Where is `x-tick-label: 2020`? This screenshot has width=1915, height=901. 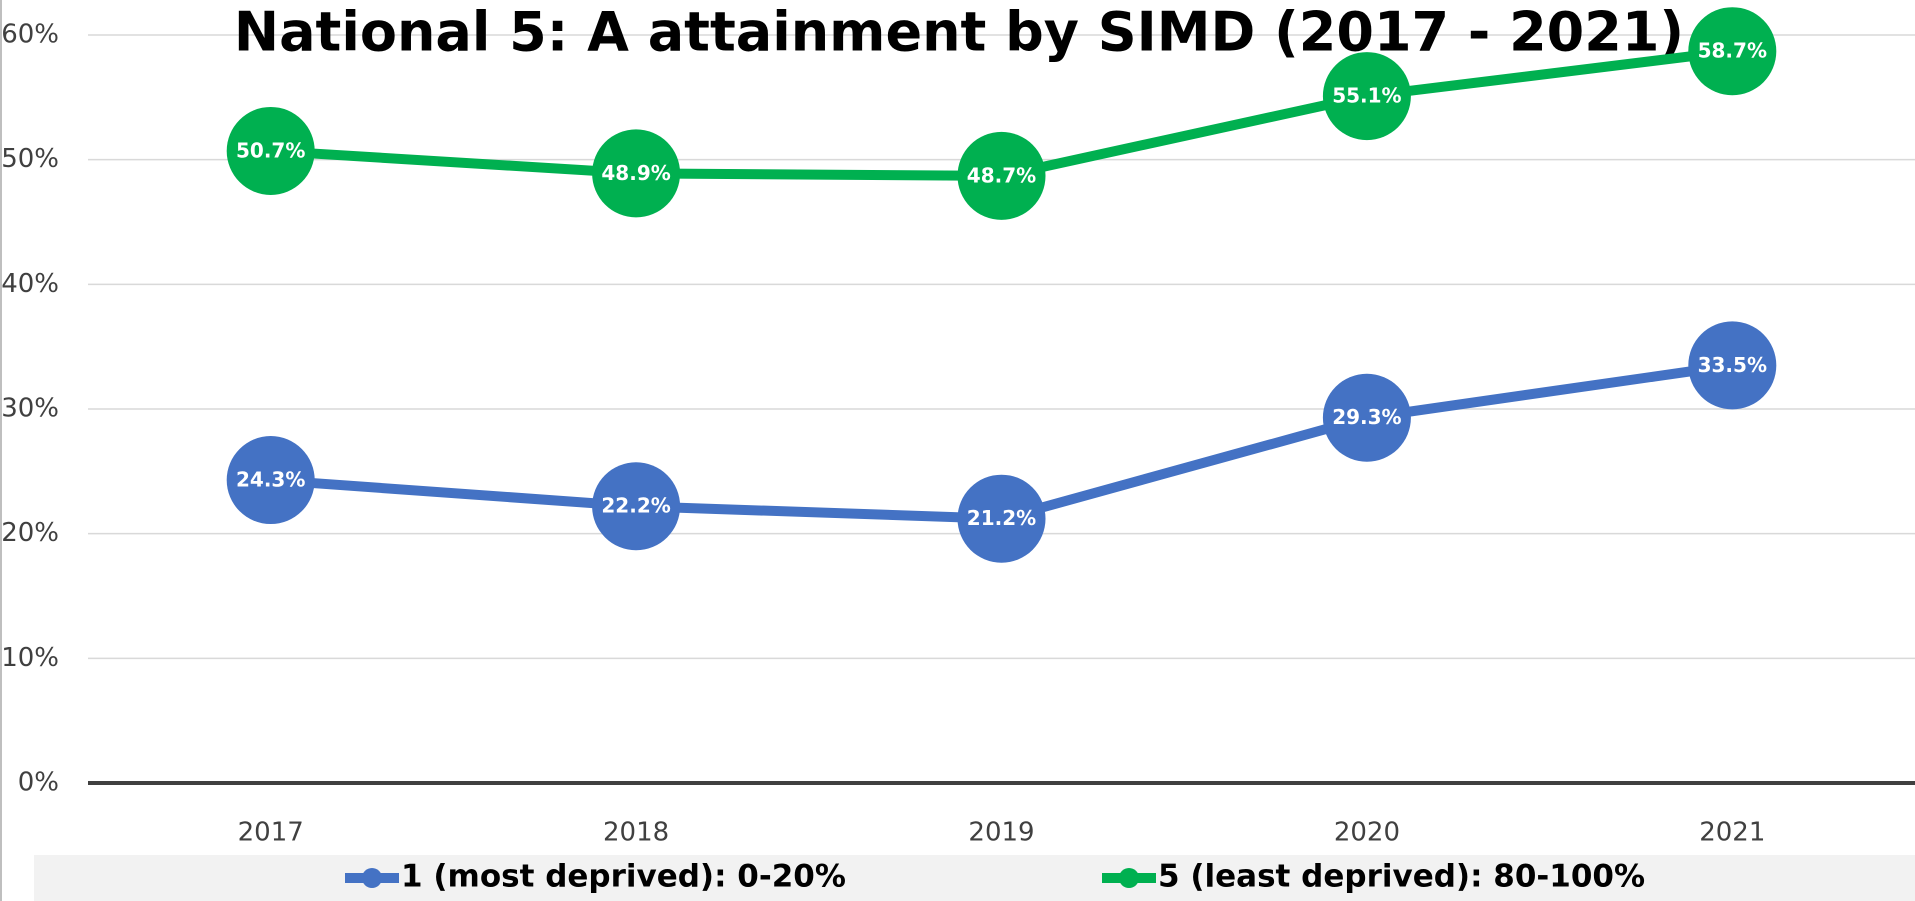 x-tick-label: 2020 is located at coordinates (1367, 833).